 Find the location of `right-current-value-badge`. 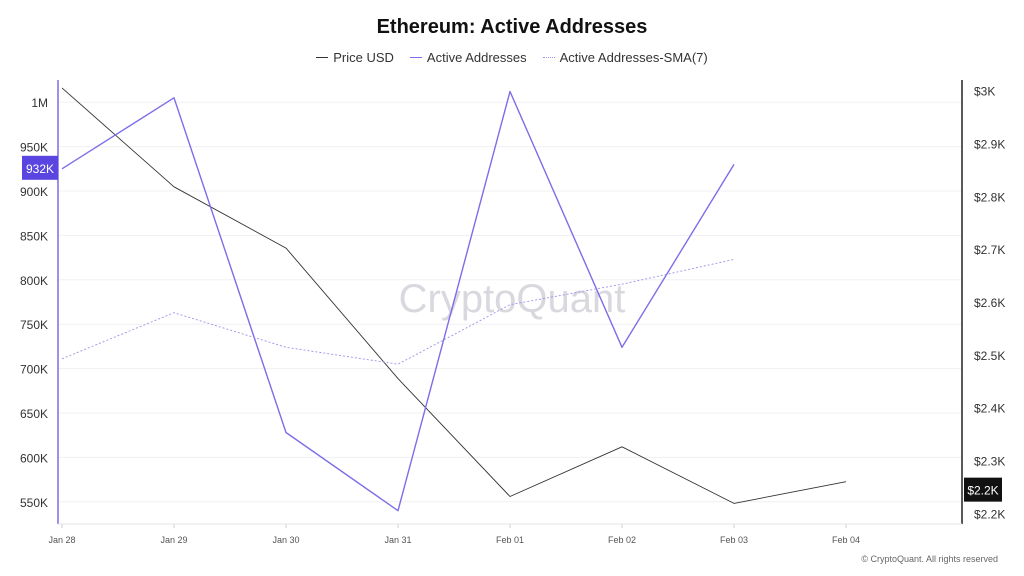

right-current-value-badge is located at coordinates (983, 489).